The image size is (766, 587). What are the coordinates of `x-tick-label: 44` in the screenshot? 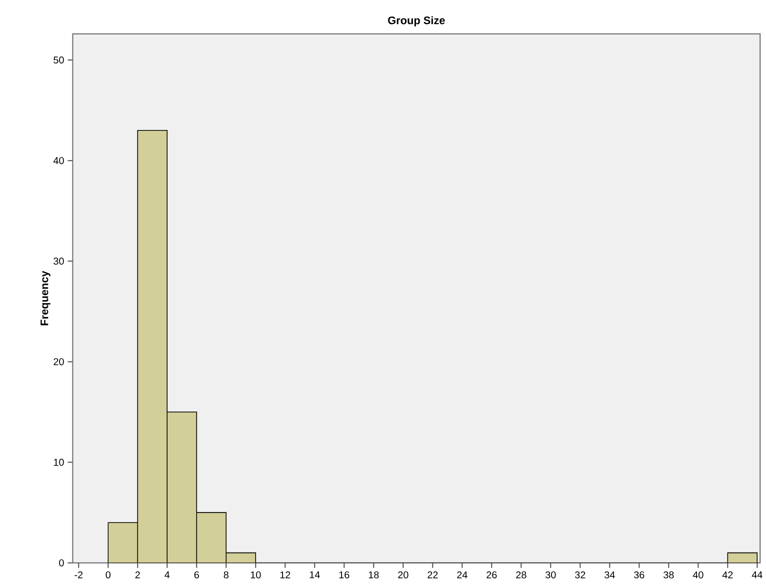 It's located at (757, 574).